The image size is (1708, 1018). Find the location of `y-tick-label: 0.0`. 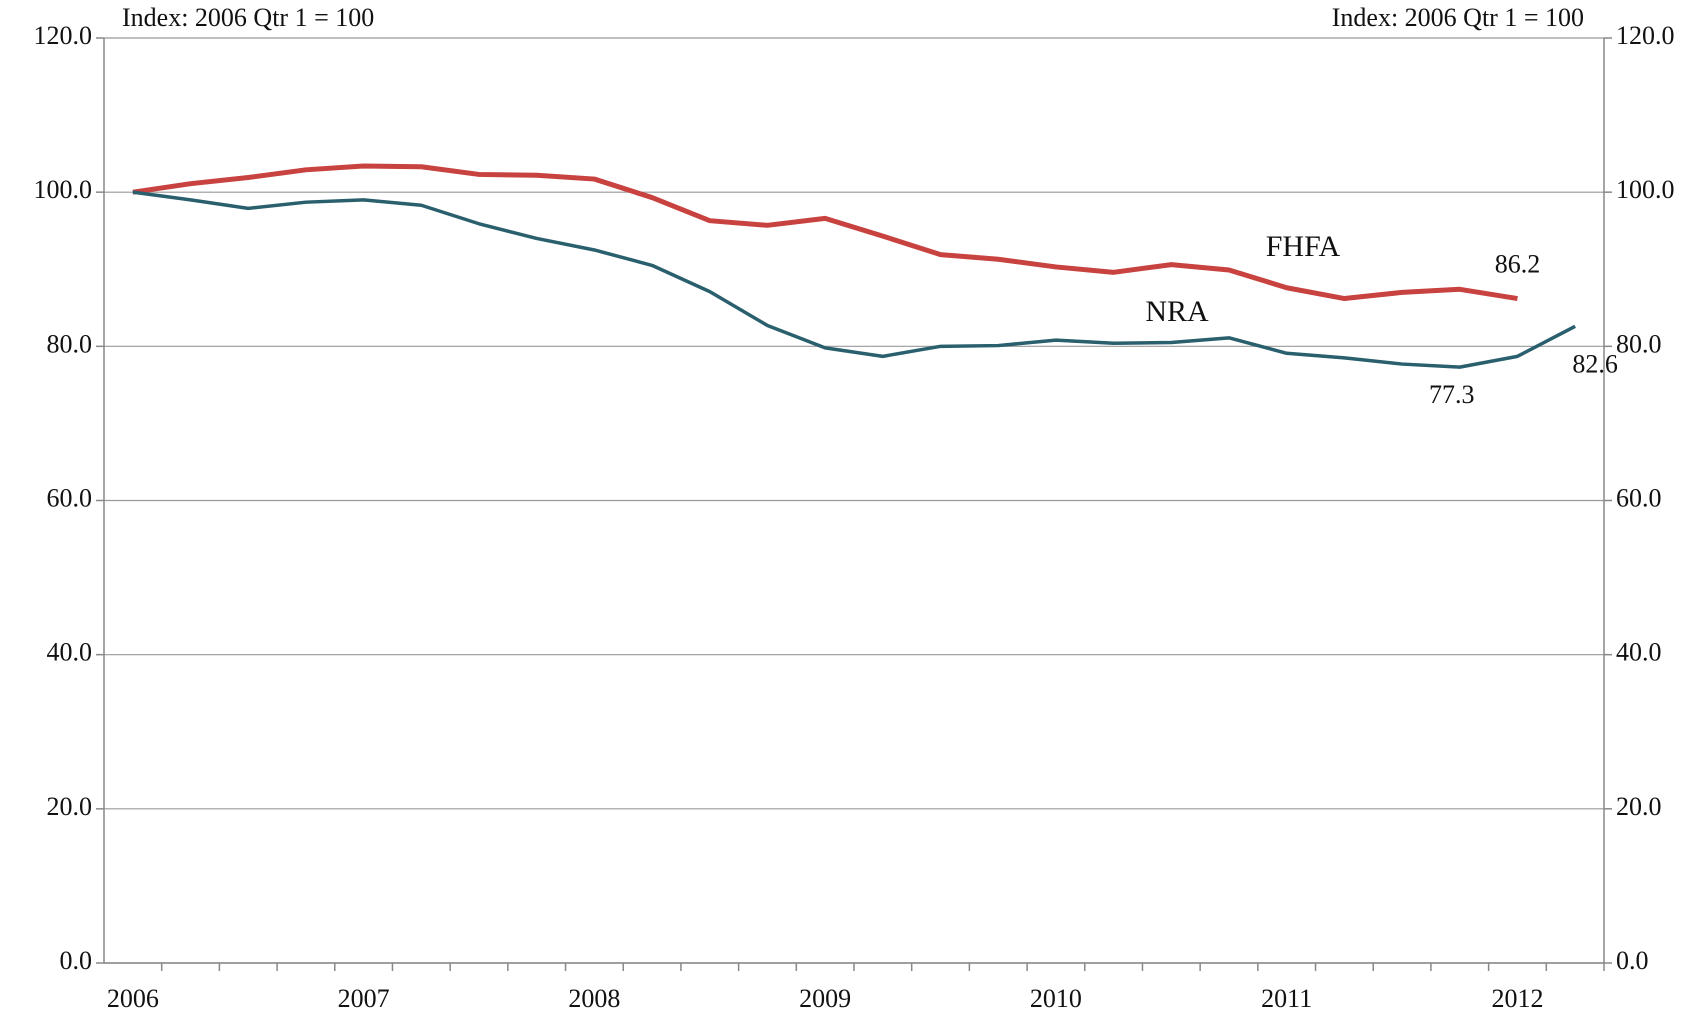

y-tick-label: 0.0 is located at coordinates (76, 960).